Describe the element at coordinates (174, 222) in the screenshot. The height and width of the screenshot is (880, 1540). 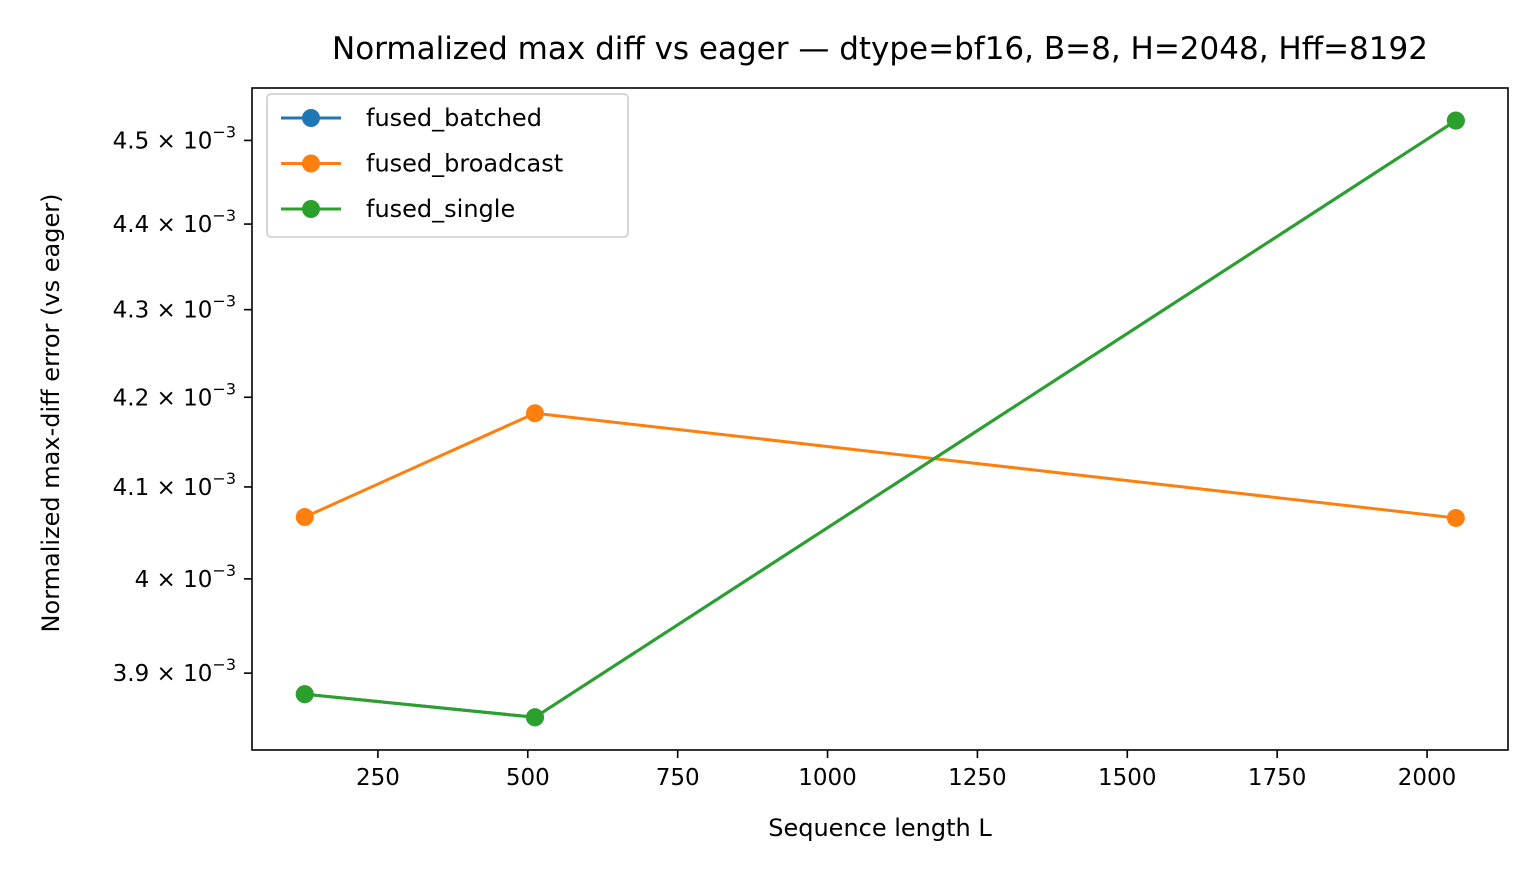
I see `y-tick-label: 4.4 × 10⁻³` at that location.